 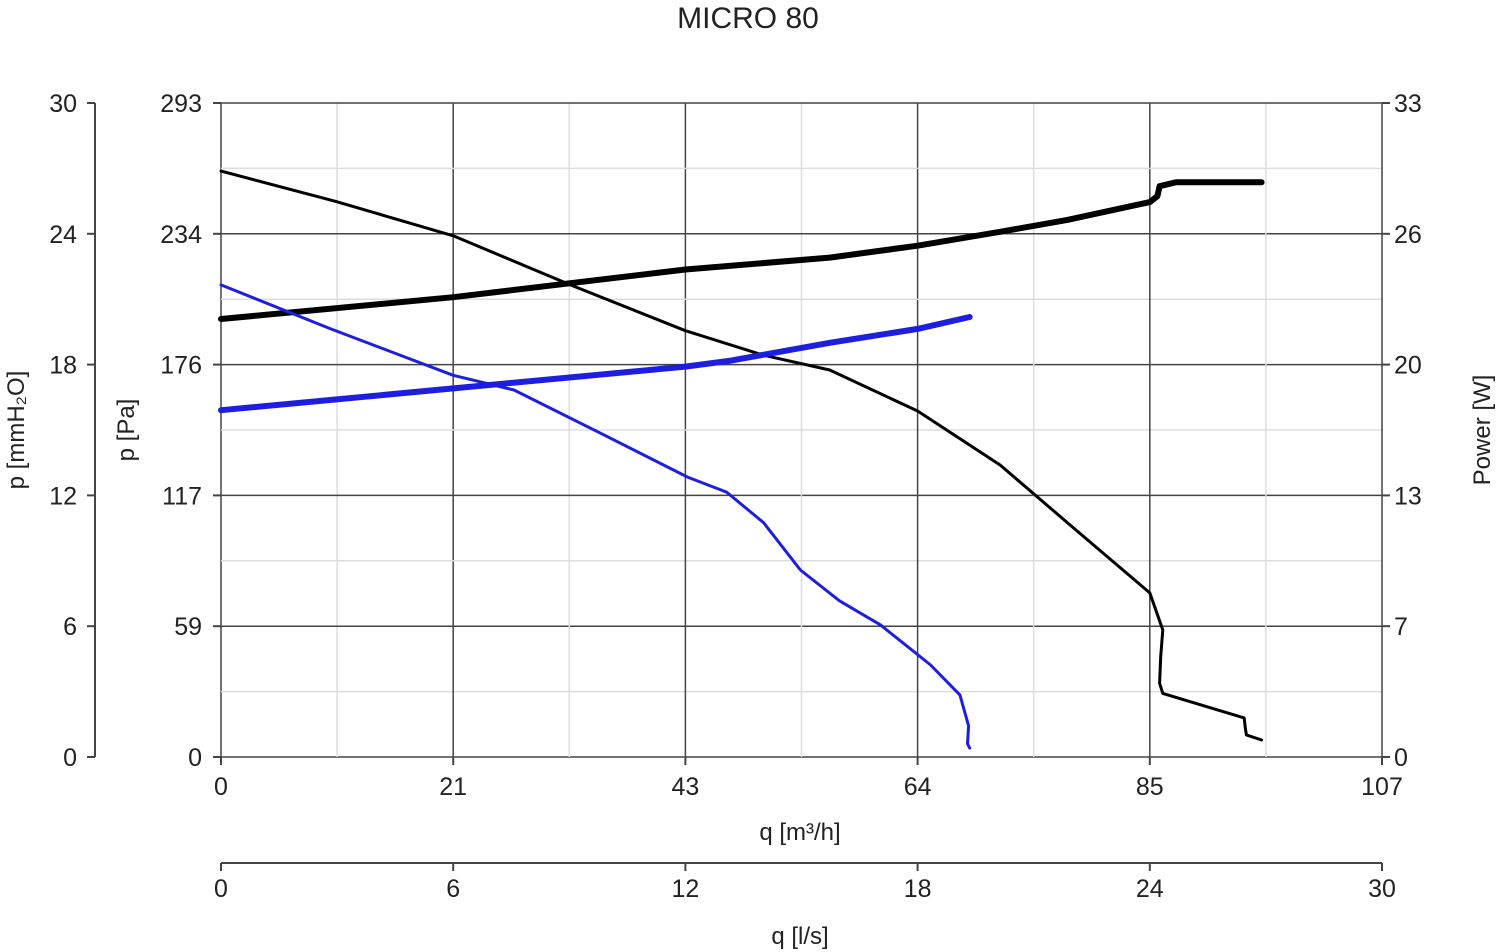 What do you see at coordinates (685, 787) in the screenshot?
I see `x-tick-label: 43` at bounding box center [685, 787].